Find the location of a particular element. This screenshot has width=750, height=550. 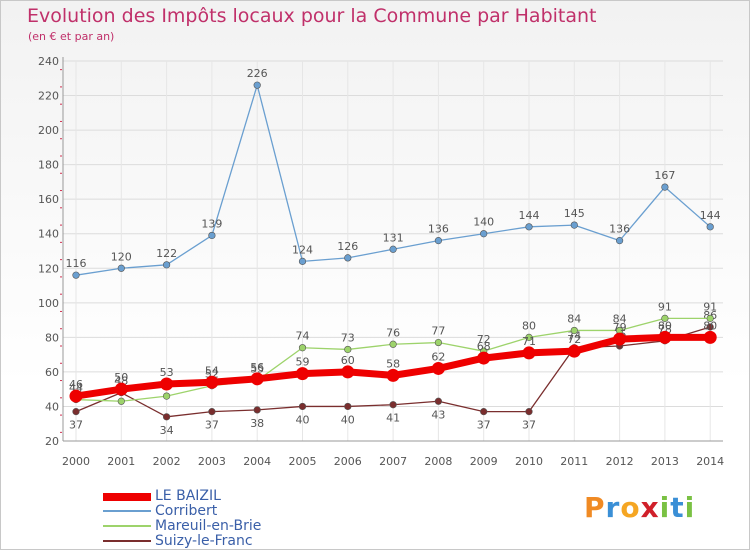

x-tick-label: 2004 is located at coordinates (257, 461).